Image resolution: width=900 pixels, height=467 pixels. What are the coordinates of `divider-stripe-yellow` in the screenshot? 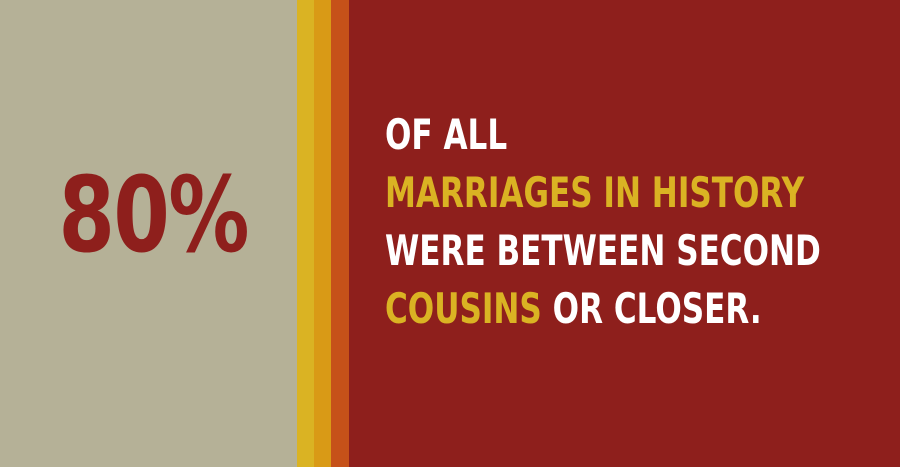 It's located at (305, 233).